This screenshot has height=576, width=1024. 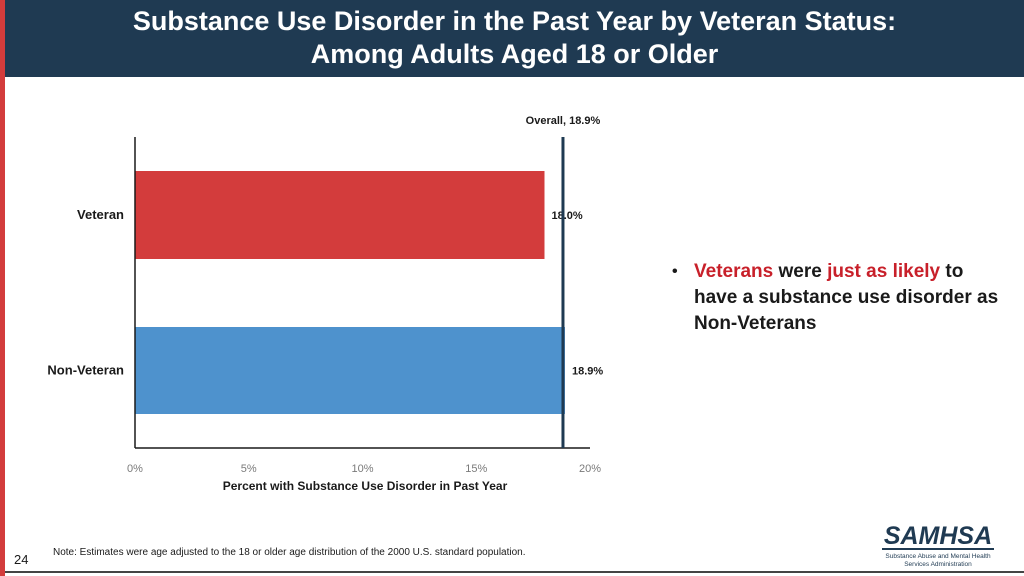 I want to click on data-label-veteran: 18.0%, so click(x=567, y=216).